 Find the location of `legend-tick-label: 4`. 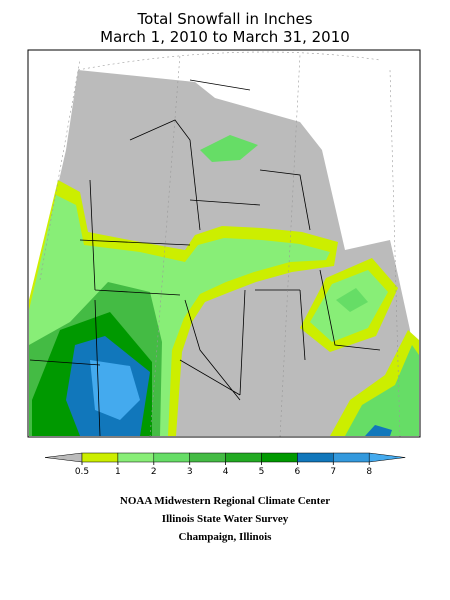

legend-tick-label: 4 is located at coordinates (226, 472).